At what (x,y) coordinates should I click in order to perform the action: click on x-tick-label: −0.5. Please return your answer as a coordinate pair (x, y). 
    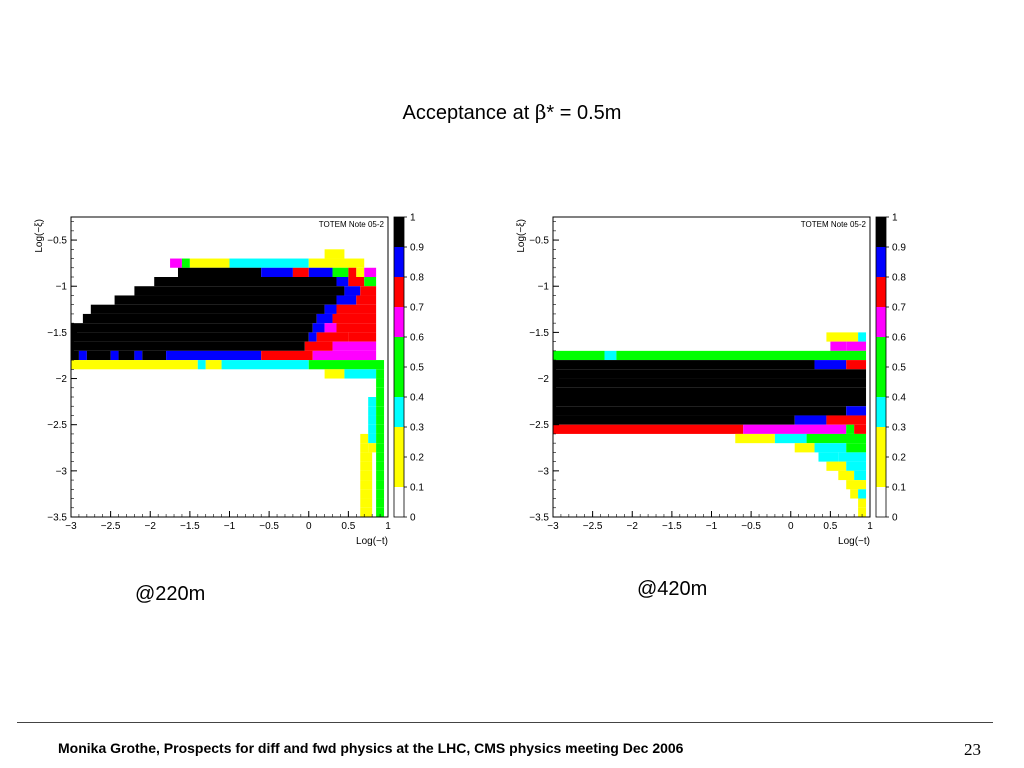
    Looking at the image, I should click on (269, 526).